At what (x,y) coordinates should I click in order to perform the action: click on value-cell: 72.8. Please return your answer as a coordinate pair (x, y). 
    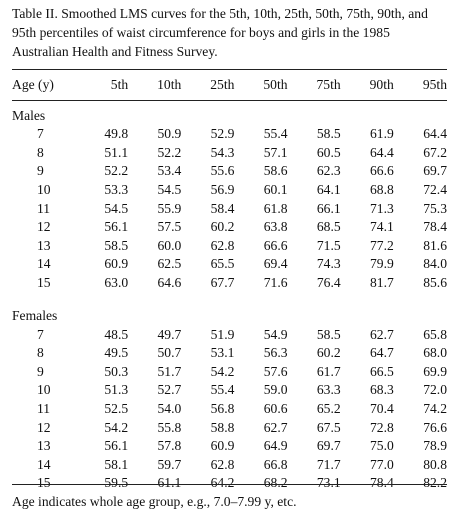
    Looking at the image, I should click on (381, 427).